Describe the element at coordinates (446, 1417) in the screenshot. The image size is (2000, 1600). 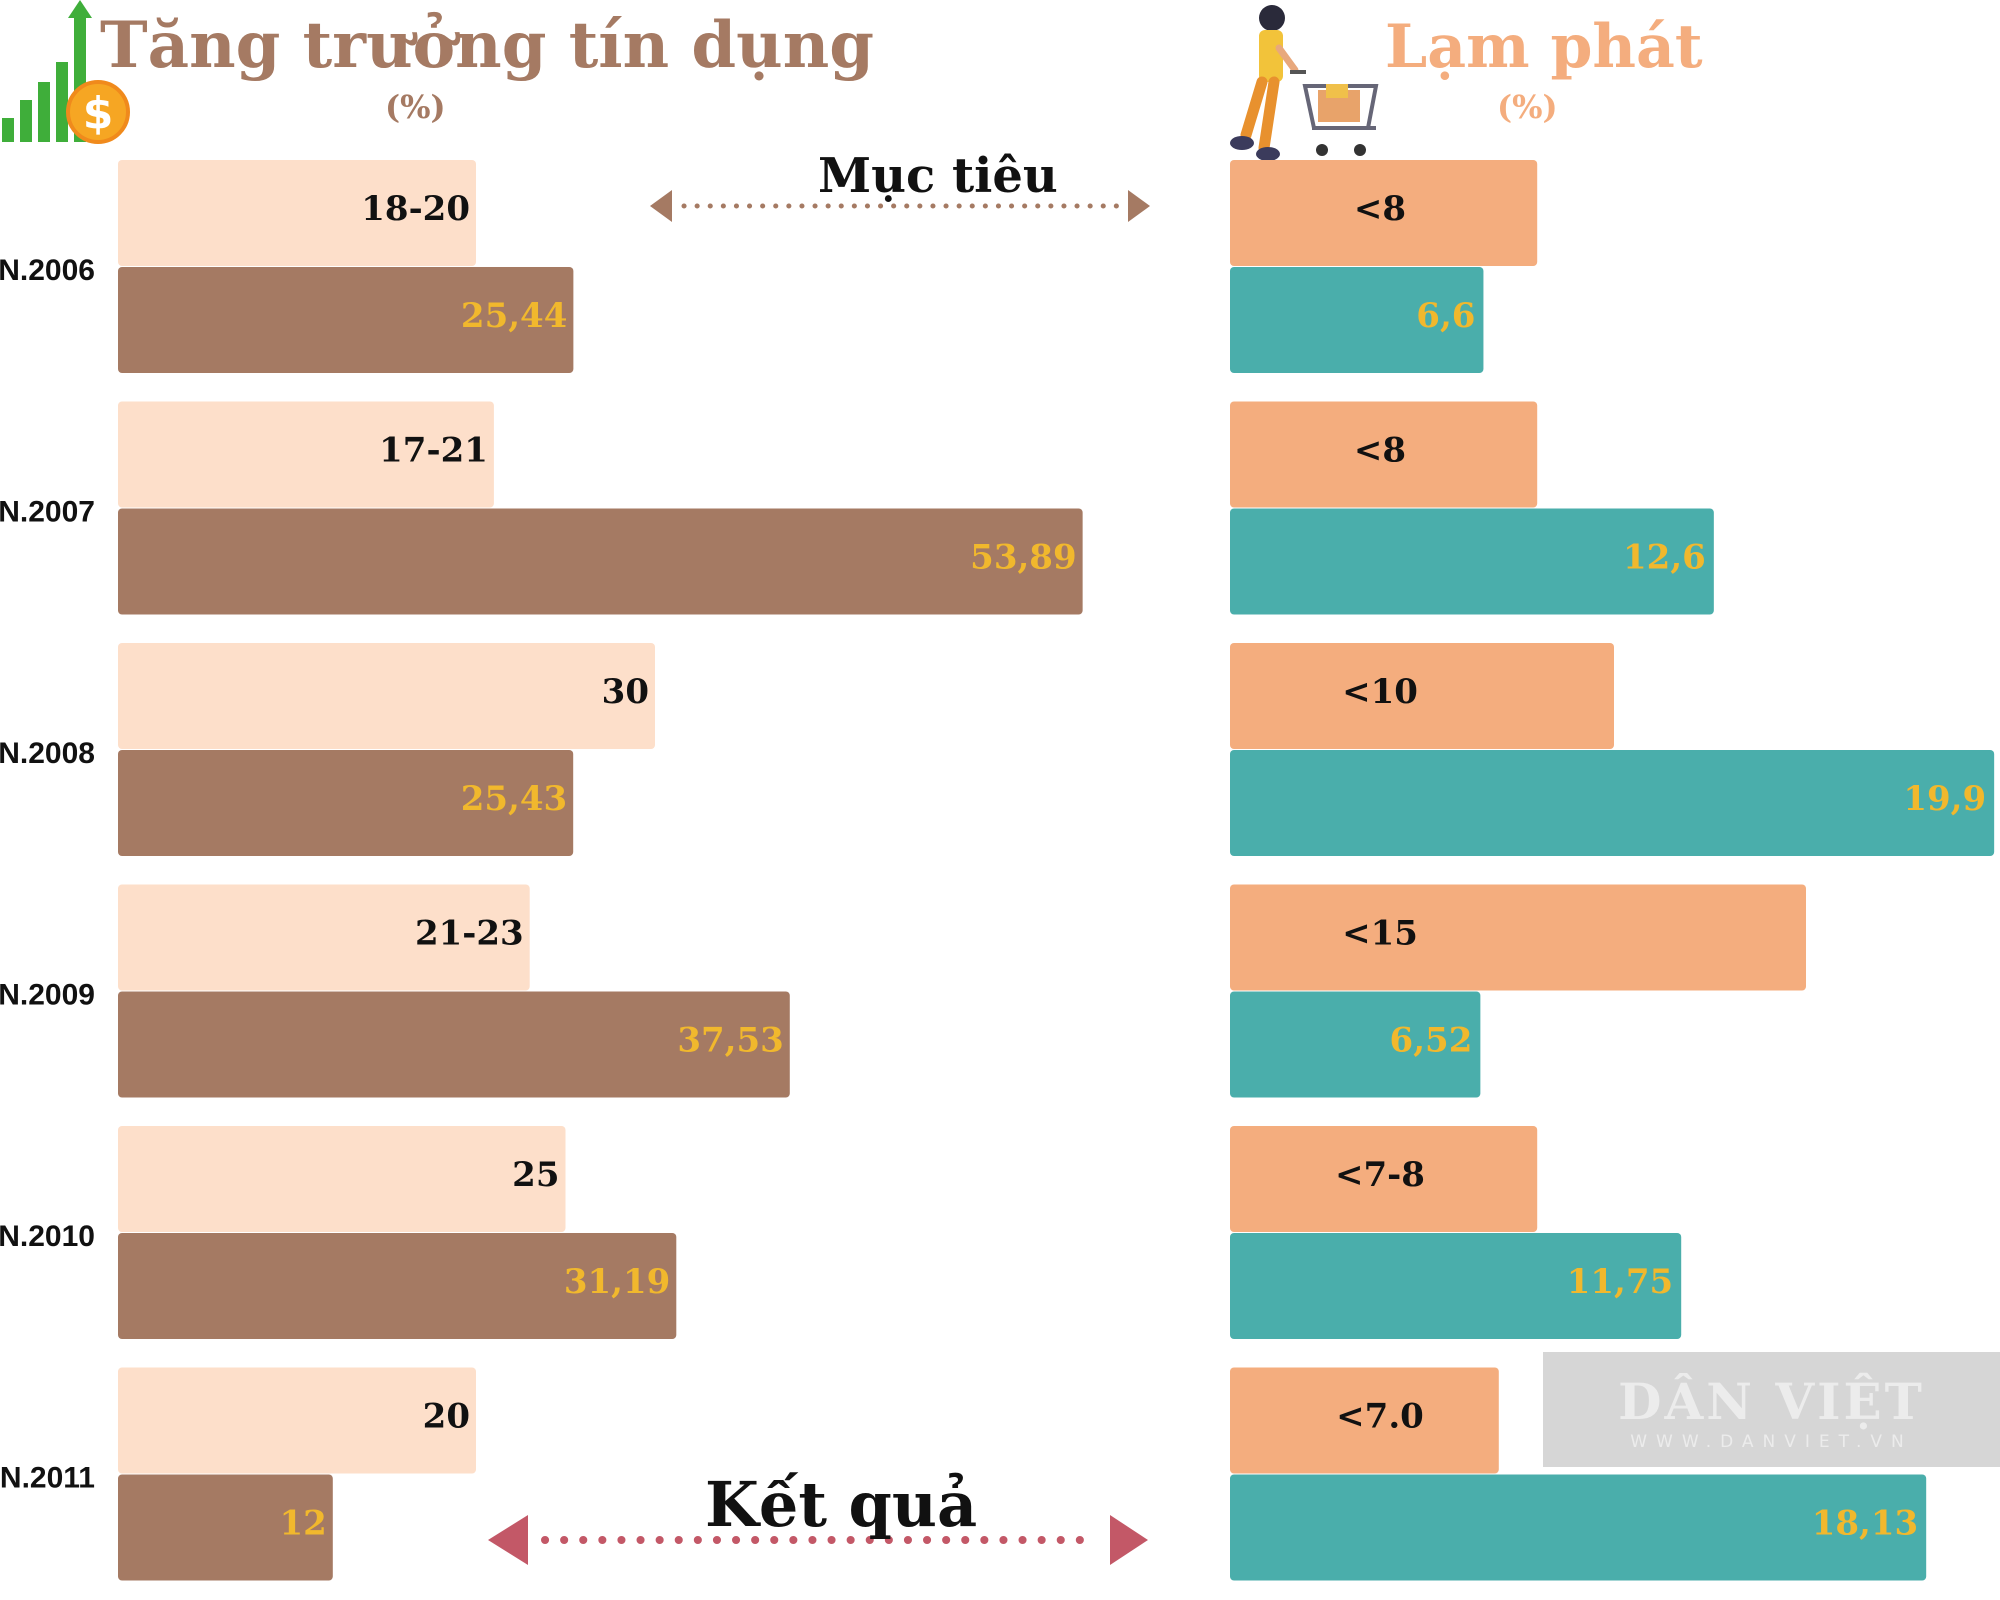
I see `credit-target-label: 20` at that location.